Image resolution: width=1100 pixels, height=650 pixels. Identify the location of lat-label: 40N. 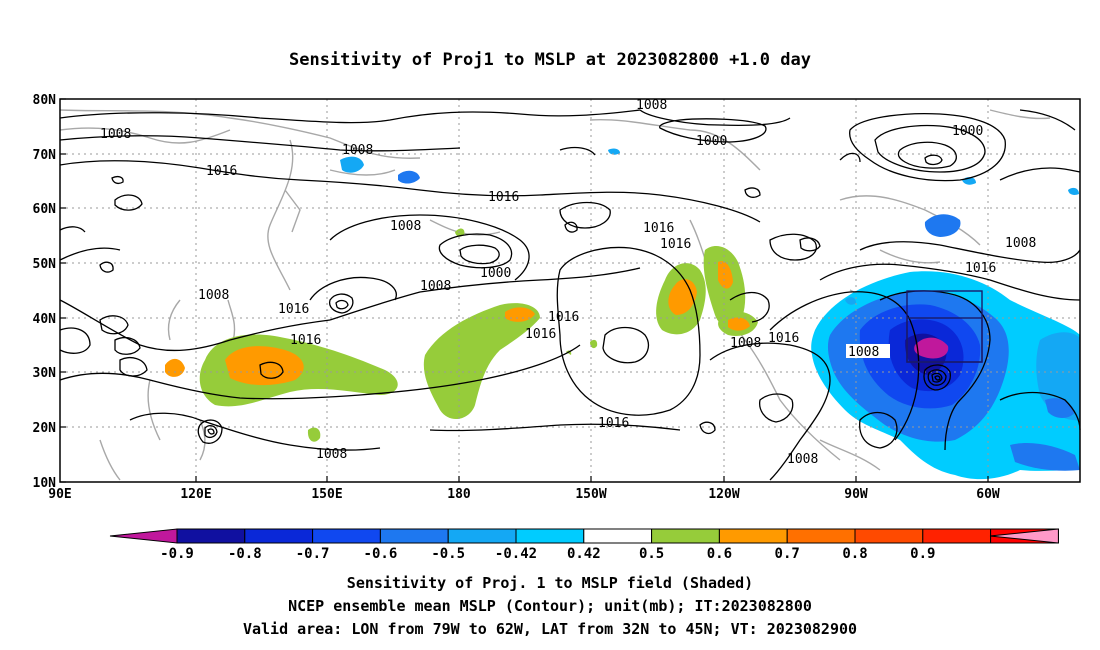
(45, 319).